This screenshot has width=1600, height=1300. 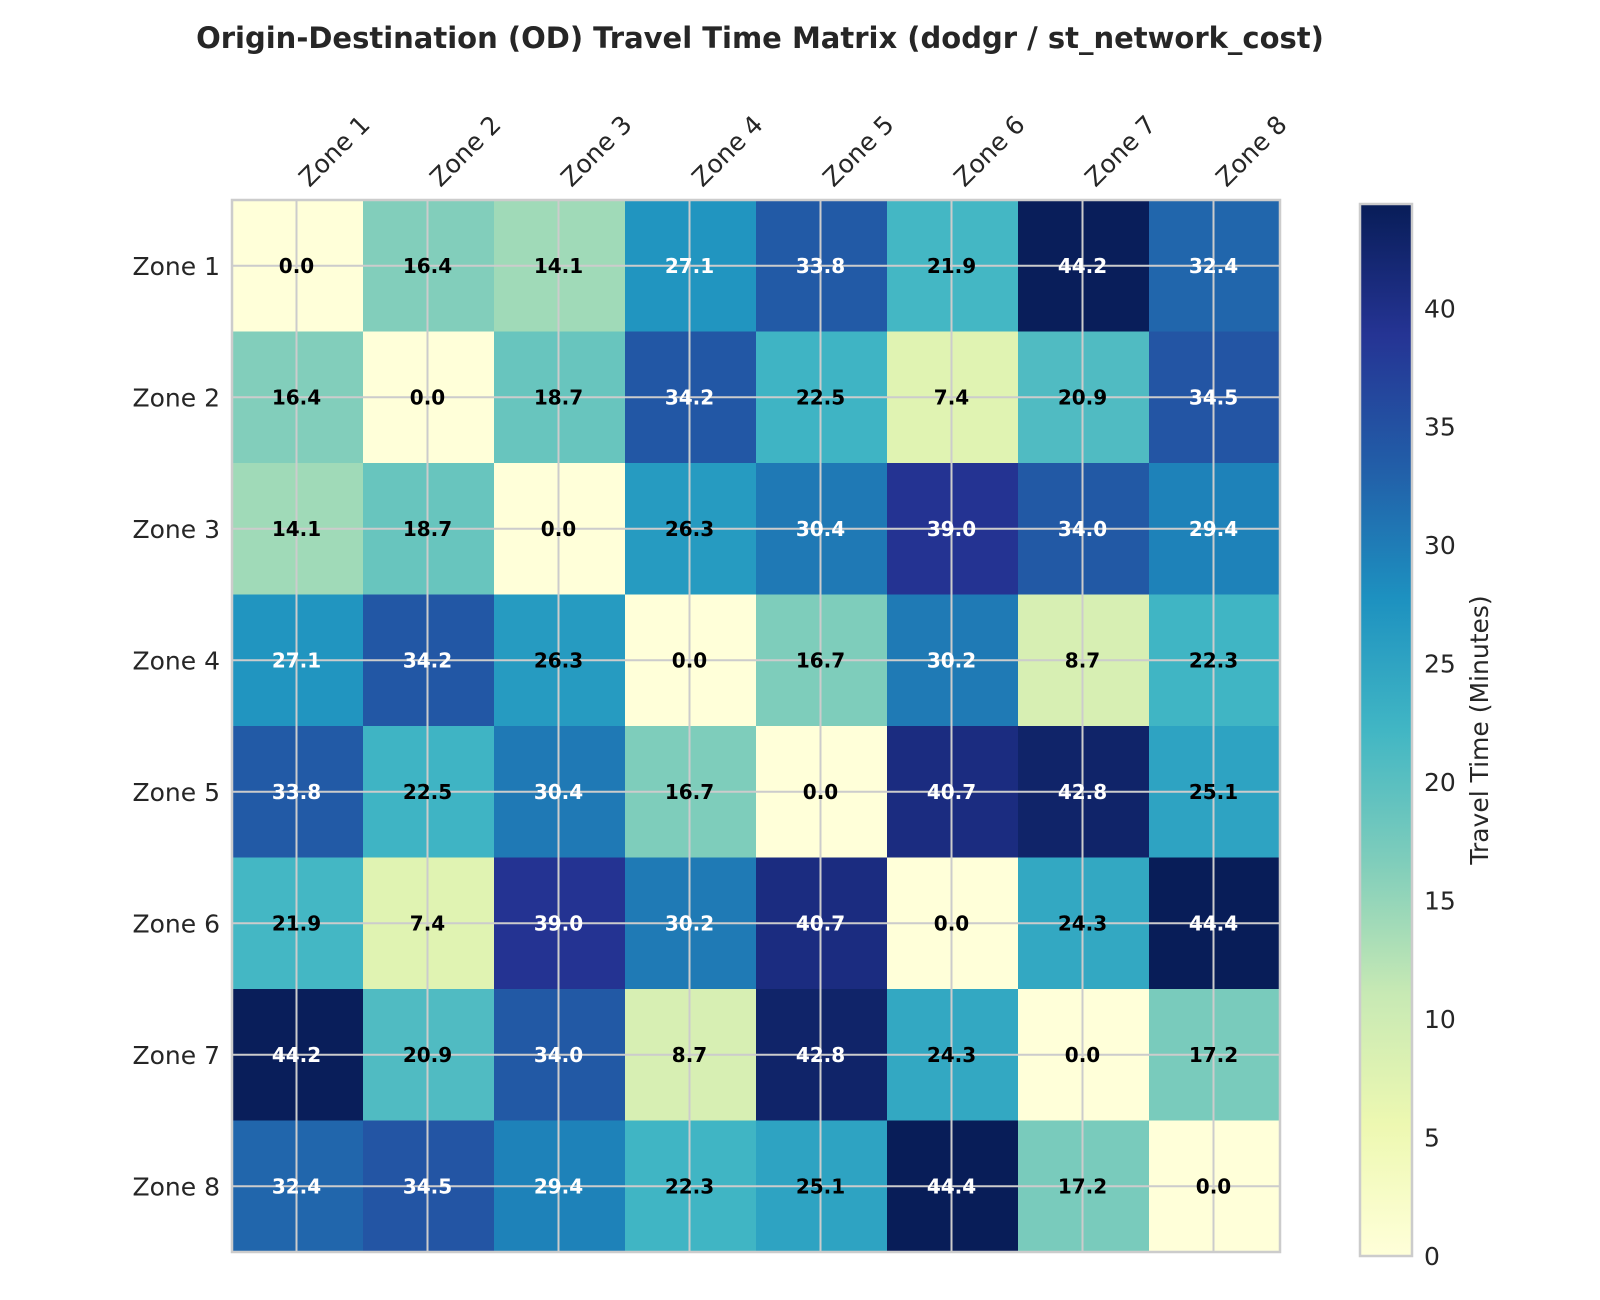 I want to click on colorbar-gradient, so click(x=1386, y=730).